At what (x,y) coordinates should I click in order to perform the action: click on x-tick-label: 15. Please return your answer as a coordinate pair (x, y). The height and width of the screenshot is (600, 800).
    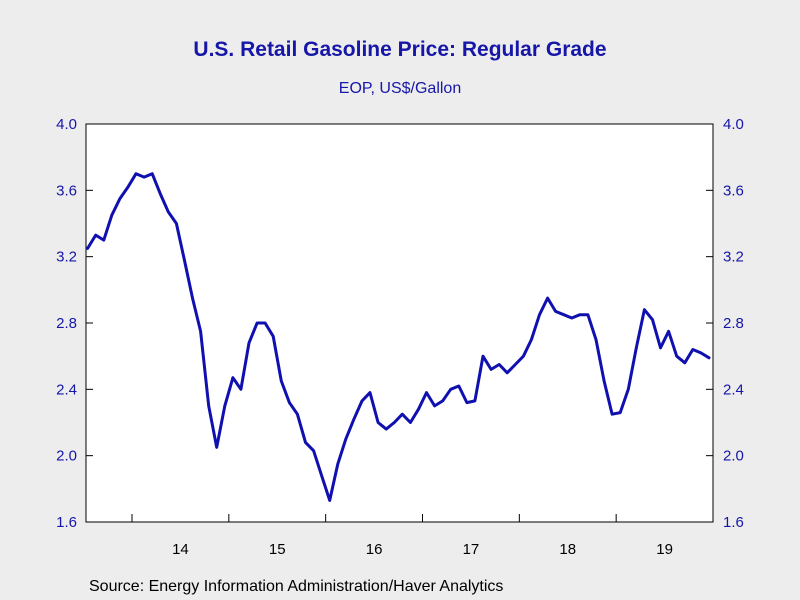
    Looking at the image, I should click on (277, 549).